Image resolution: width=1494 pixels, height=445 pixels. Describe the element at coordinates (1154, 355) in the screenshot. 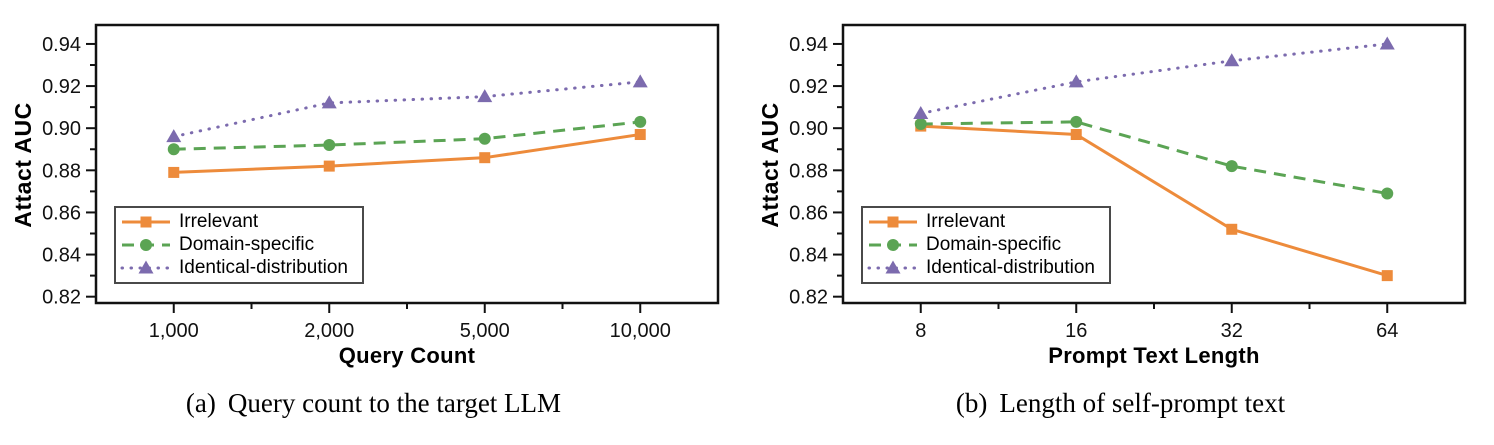

I see `x-axis-title: Prompt Text Length` at that location.